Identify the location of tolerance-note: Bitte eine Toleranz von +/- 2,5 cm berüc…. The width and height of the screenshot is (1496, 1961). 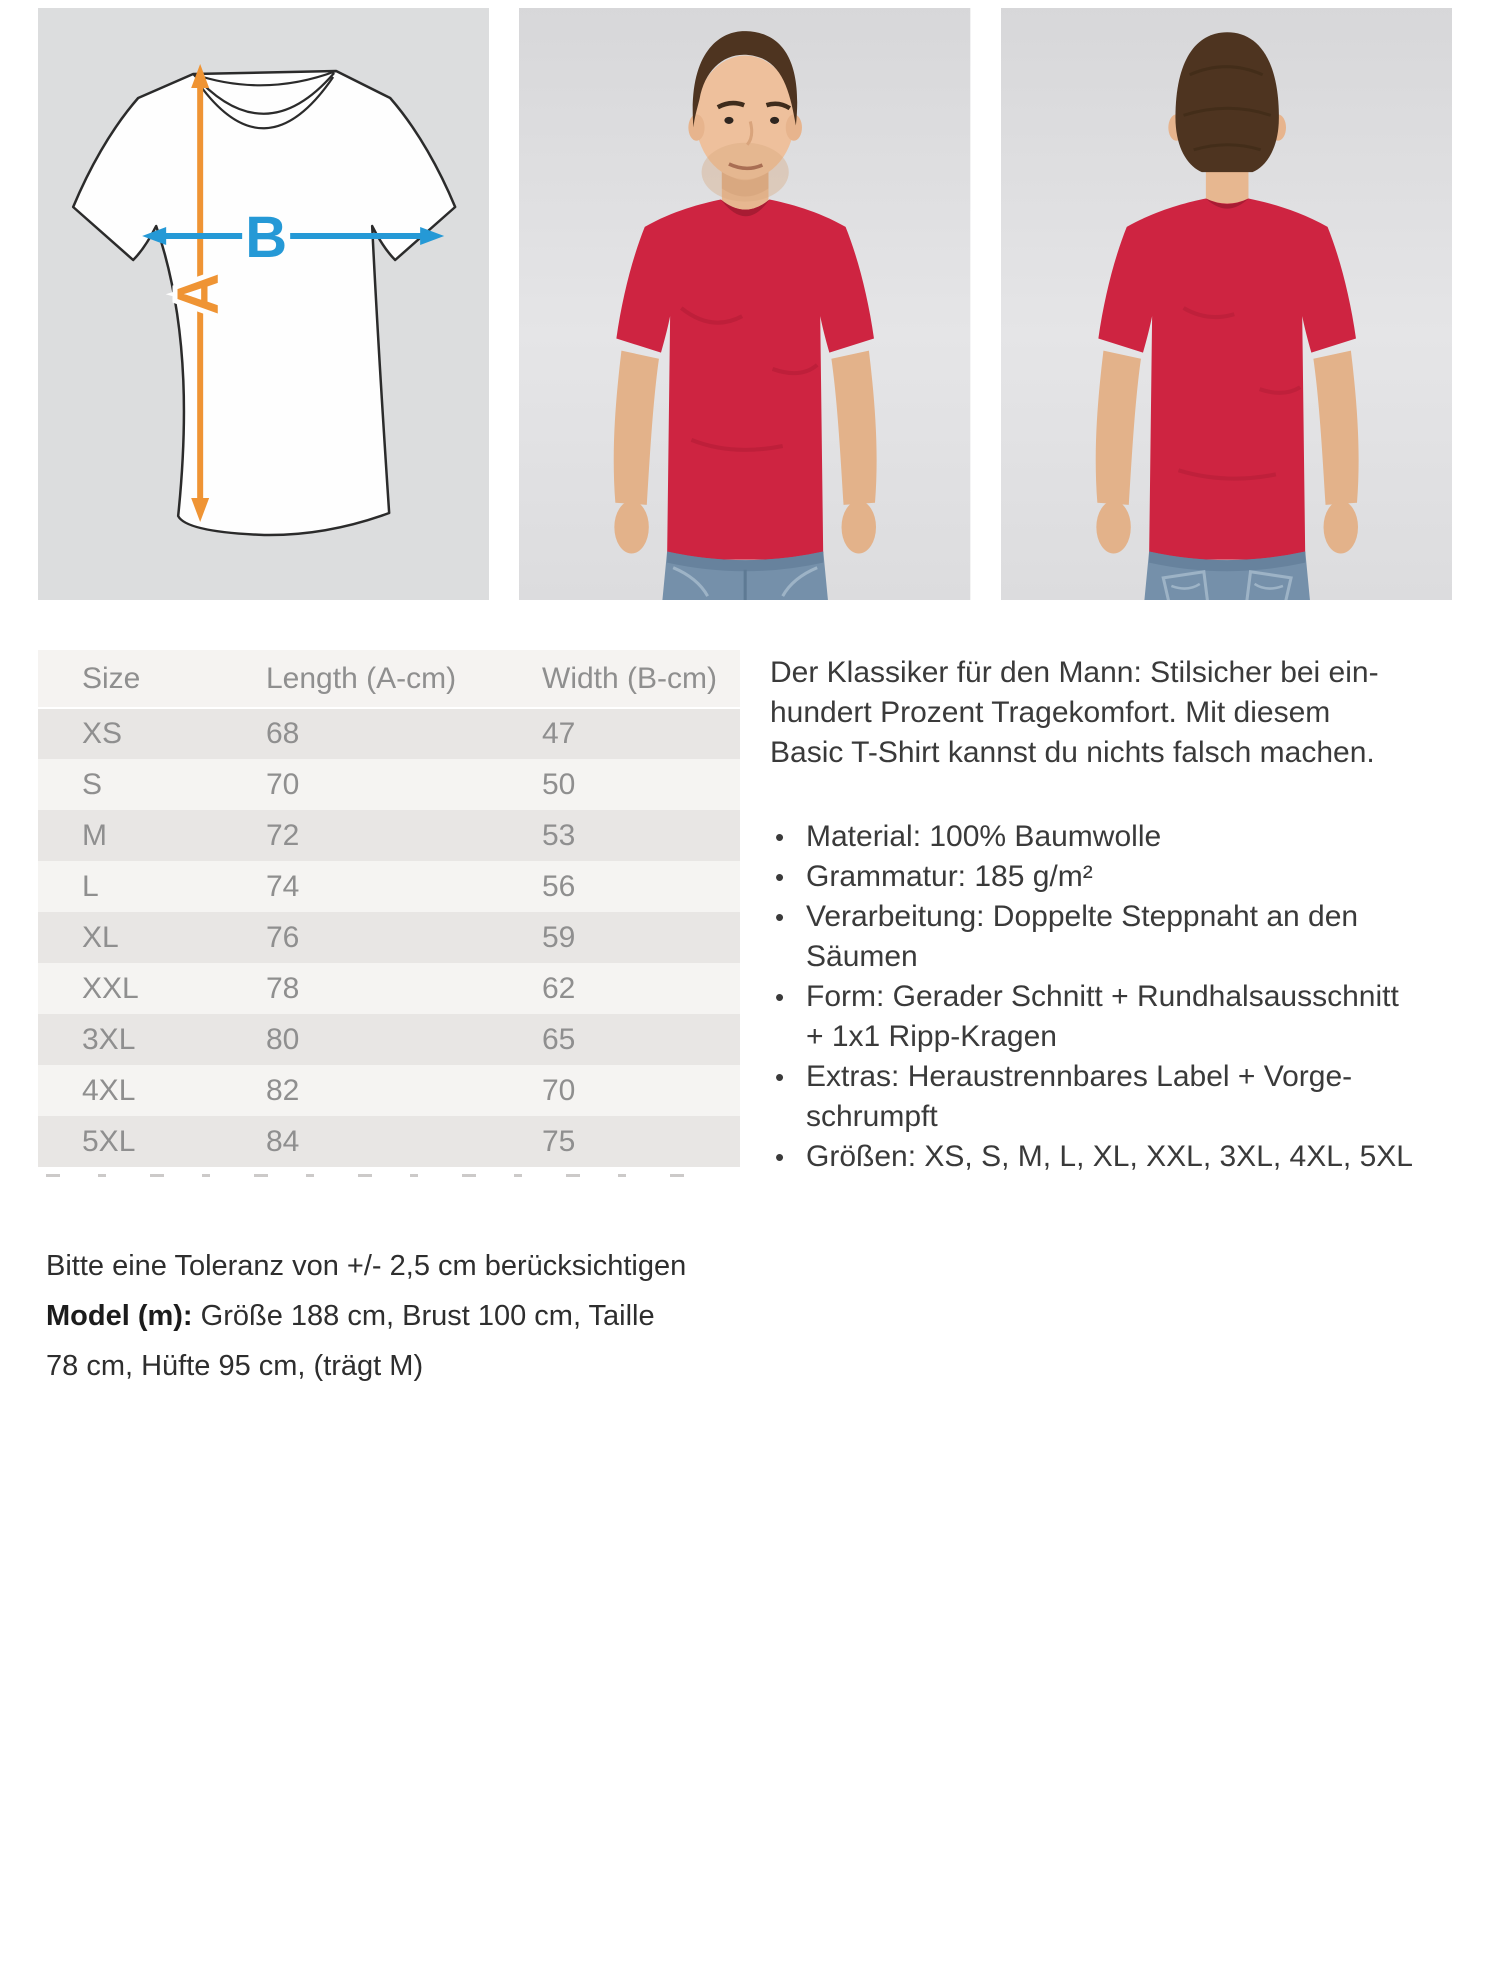
(366, 1266).